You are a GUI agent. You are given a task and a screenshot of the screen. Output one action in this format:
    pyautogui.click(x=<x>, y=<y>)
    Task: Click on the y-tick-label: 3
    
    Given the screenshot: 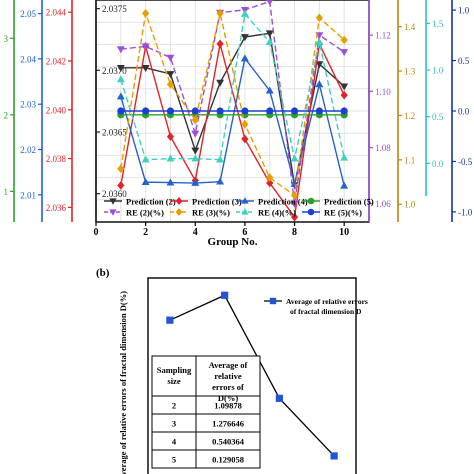 What is the action you would take?
    pyautogui.click(x=6, y=39)
    